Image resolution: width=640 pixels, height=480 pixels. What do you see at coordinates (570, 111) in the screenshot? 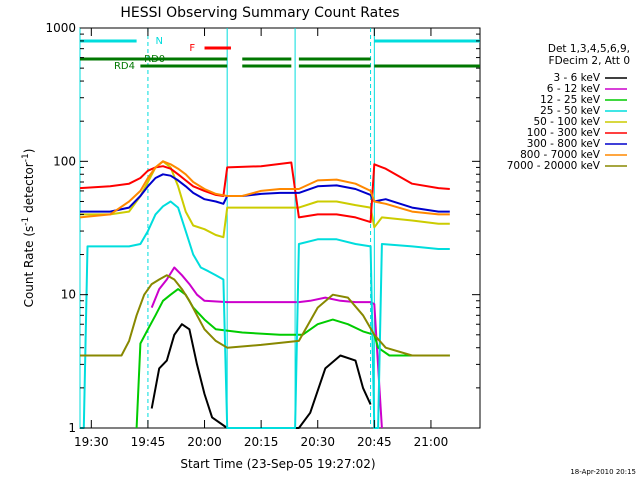
I see `legend-entry-label: 25 - 50 keV` at bounding box center [570, 111].